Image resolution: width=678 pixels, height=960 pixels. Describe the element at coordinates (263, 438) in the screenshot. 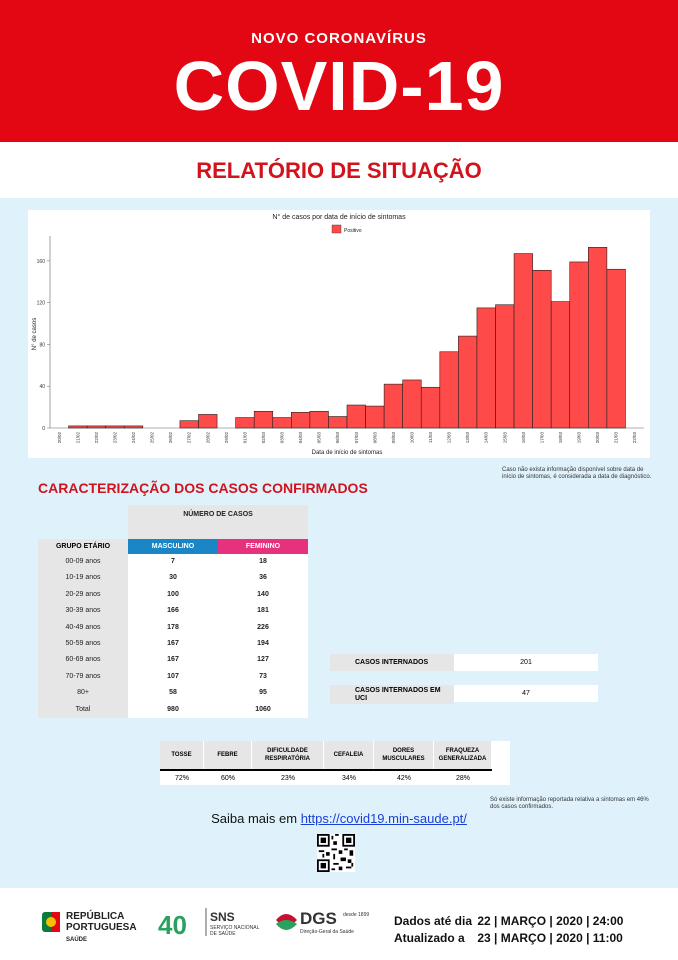

I see `x-tick-label: 02/03` at that location.